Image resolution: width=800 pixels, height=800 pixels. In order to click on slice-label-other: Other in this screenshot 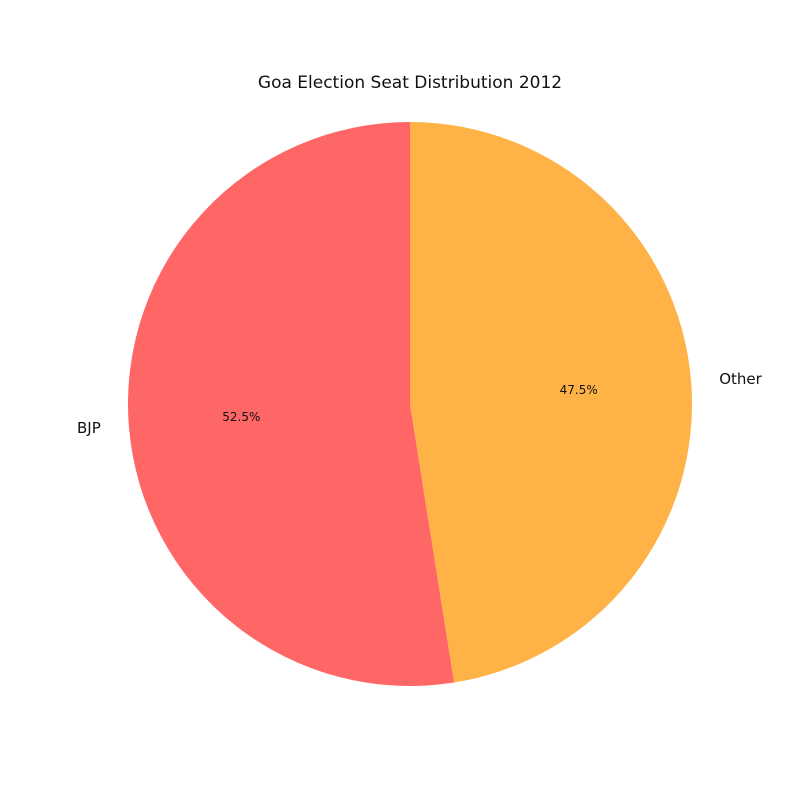, I will do `click(740, 379)`.